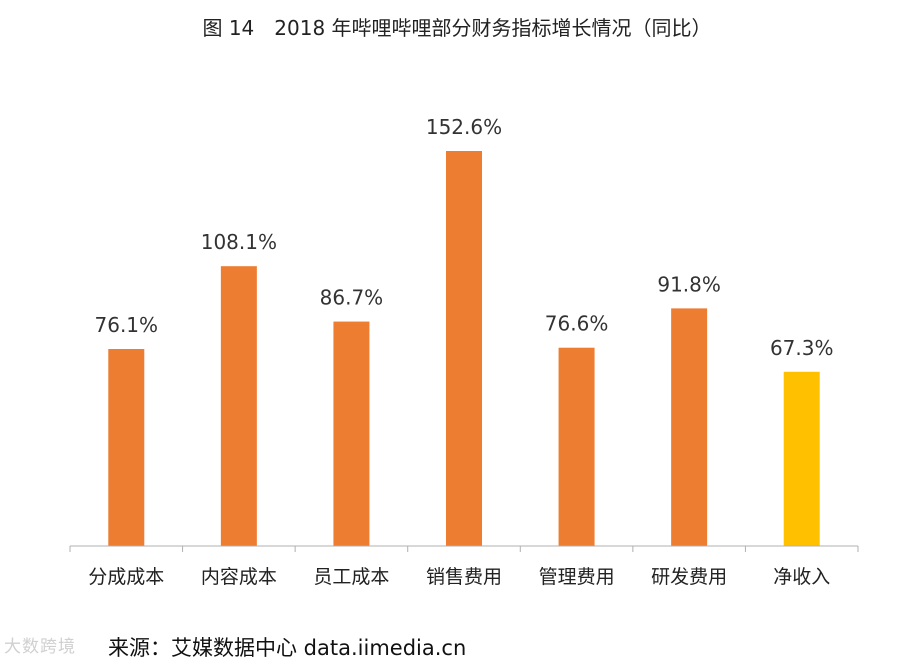 This screenshot has width=914, height=666. I want to click on chart-title: 图 14 2018 年哔哩哔哩部分财务指标增长情况（同比）, so click(457, 28).